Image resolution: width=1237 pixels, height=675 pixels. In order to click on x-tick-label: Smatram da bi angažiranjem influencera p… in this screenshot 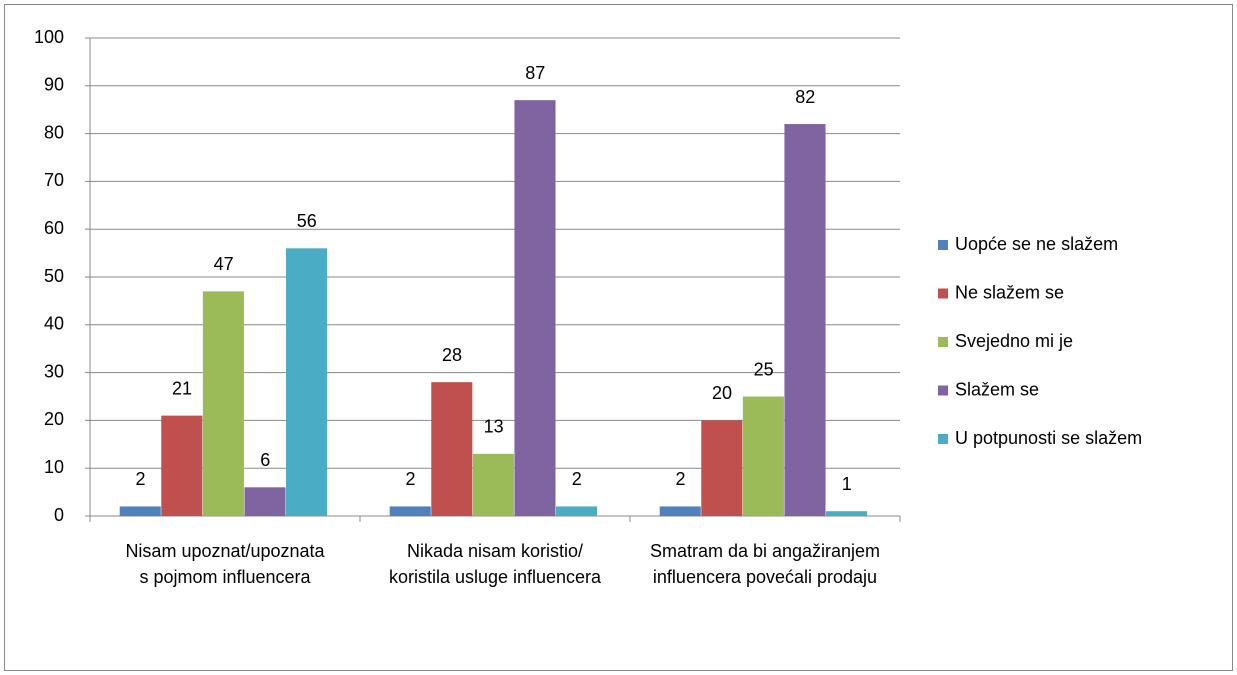, I will do `click(765, 564)`.